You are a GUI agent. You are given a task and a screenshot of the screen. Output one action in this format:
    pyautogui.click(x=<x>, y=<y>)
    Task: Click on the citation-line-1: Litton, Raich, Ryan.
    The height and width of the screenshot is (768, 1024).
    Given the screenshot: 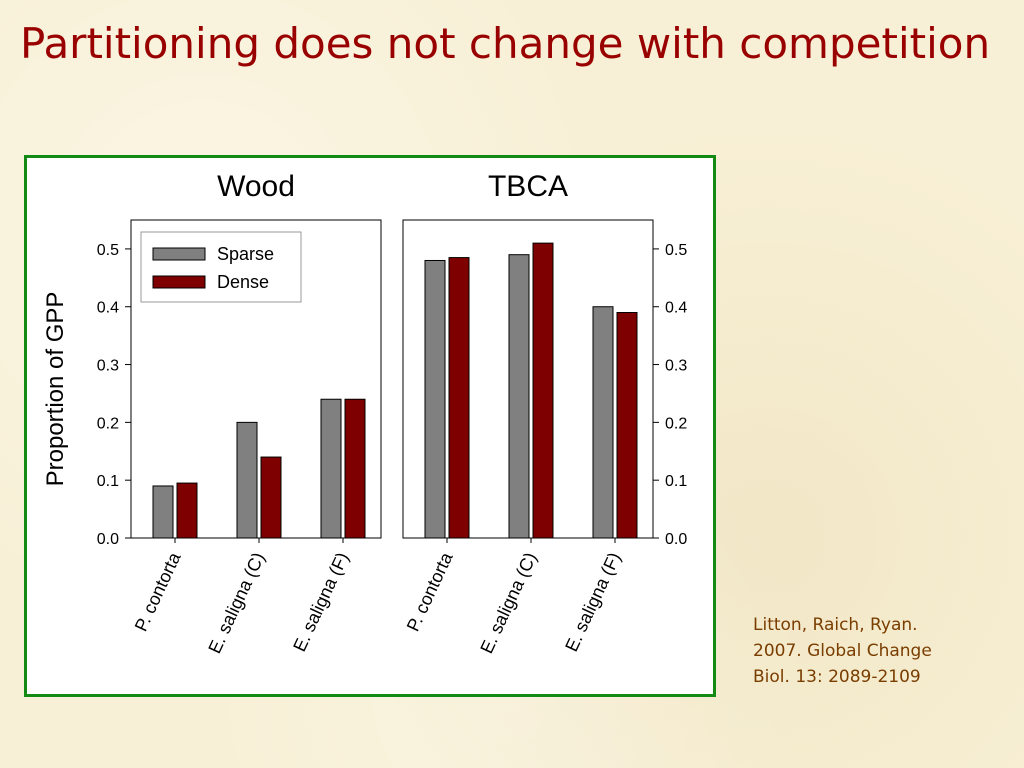 What is the action you would take?
    pyautogui.click(x=835, y=625)
    